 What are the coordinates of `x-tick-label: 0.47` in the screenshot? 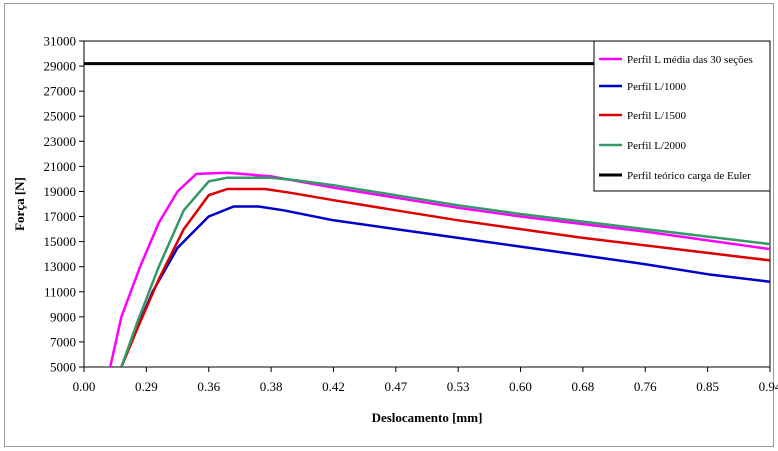 It's located at (395, 386).